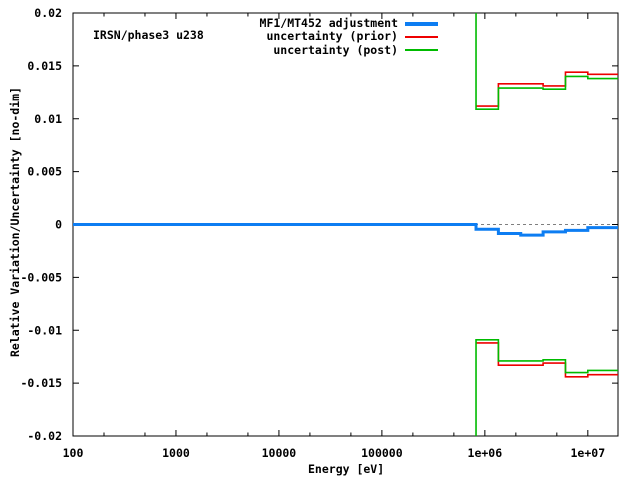 The height and width of the screenshot is (480, 640). Describe the element at coordinates (332, 36) in the screenshot. I see `legend-item-label: uncertainty (prior)` at that location.